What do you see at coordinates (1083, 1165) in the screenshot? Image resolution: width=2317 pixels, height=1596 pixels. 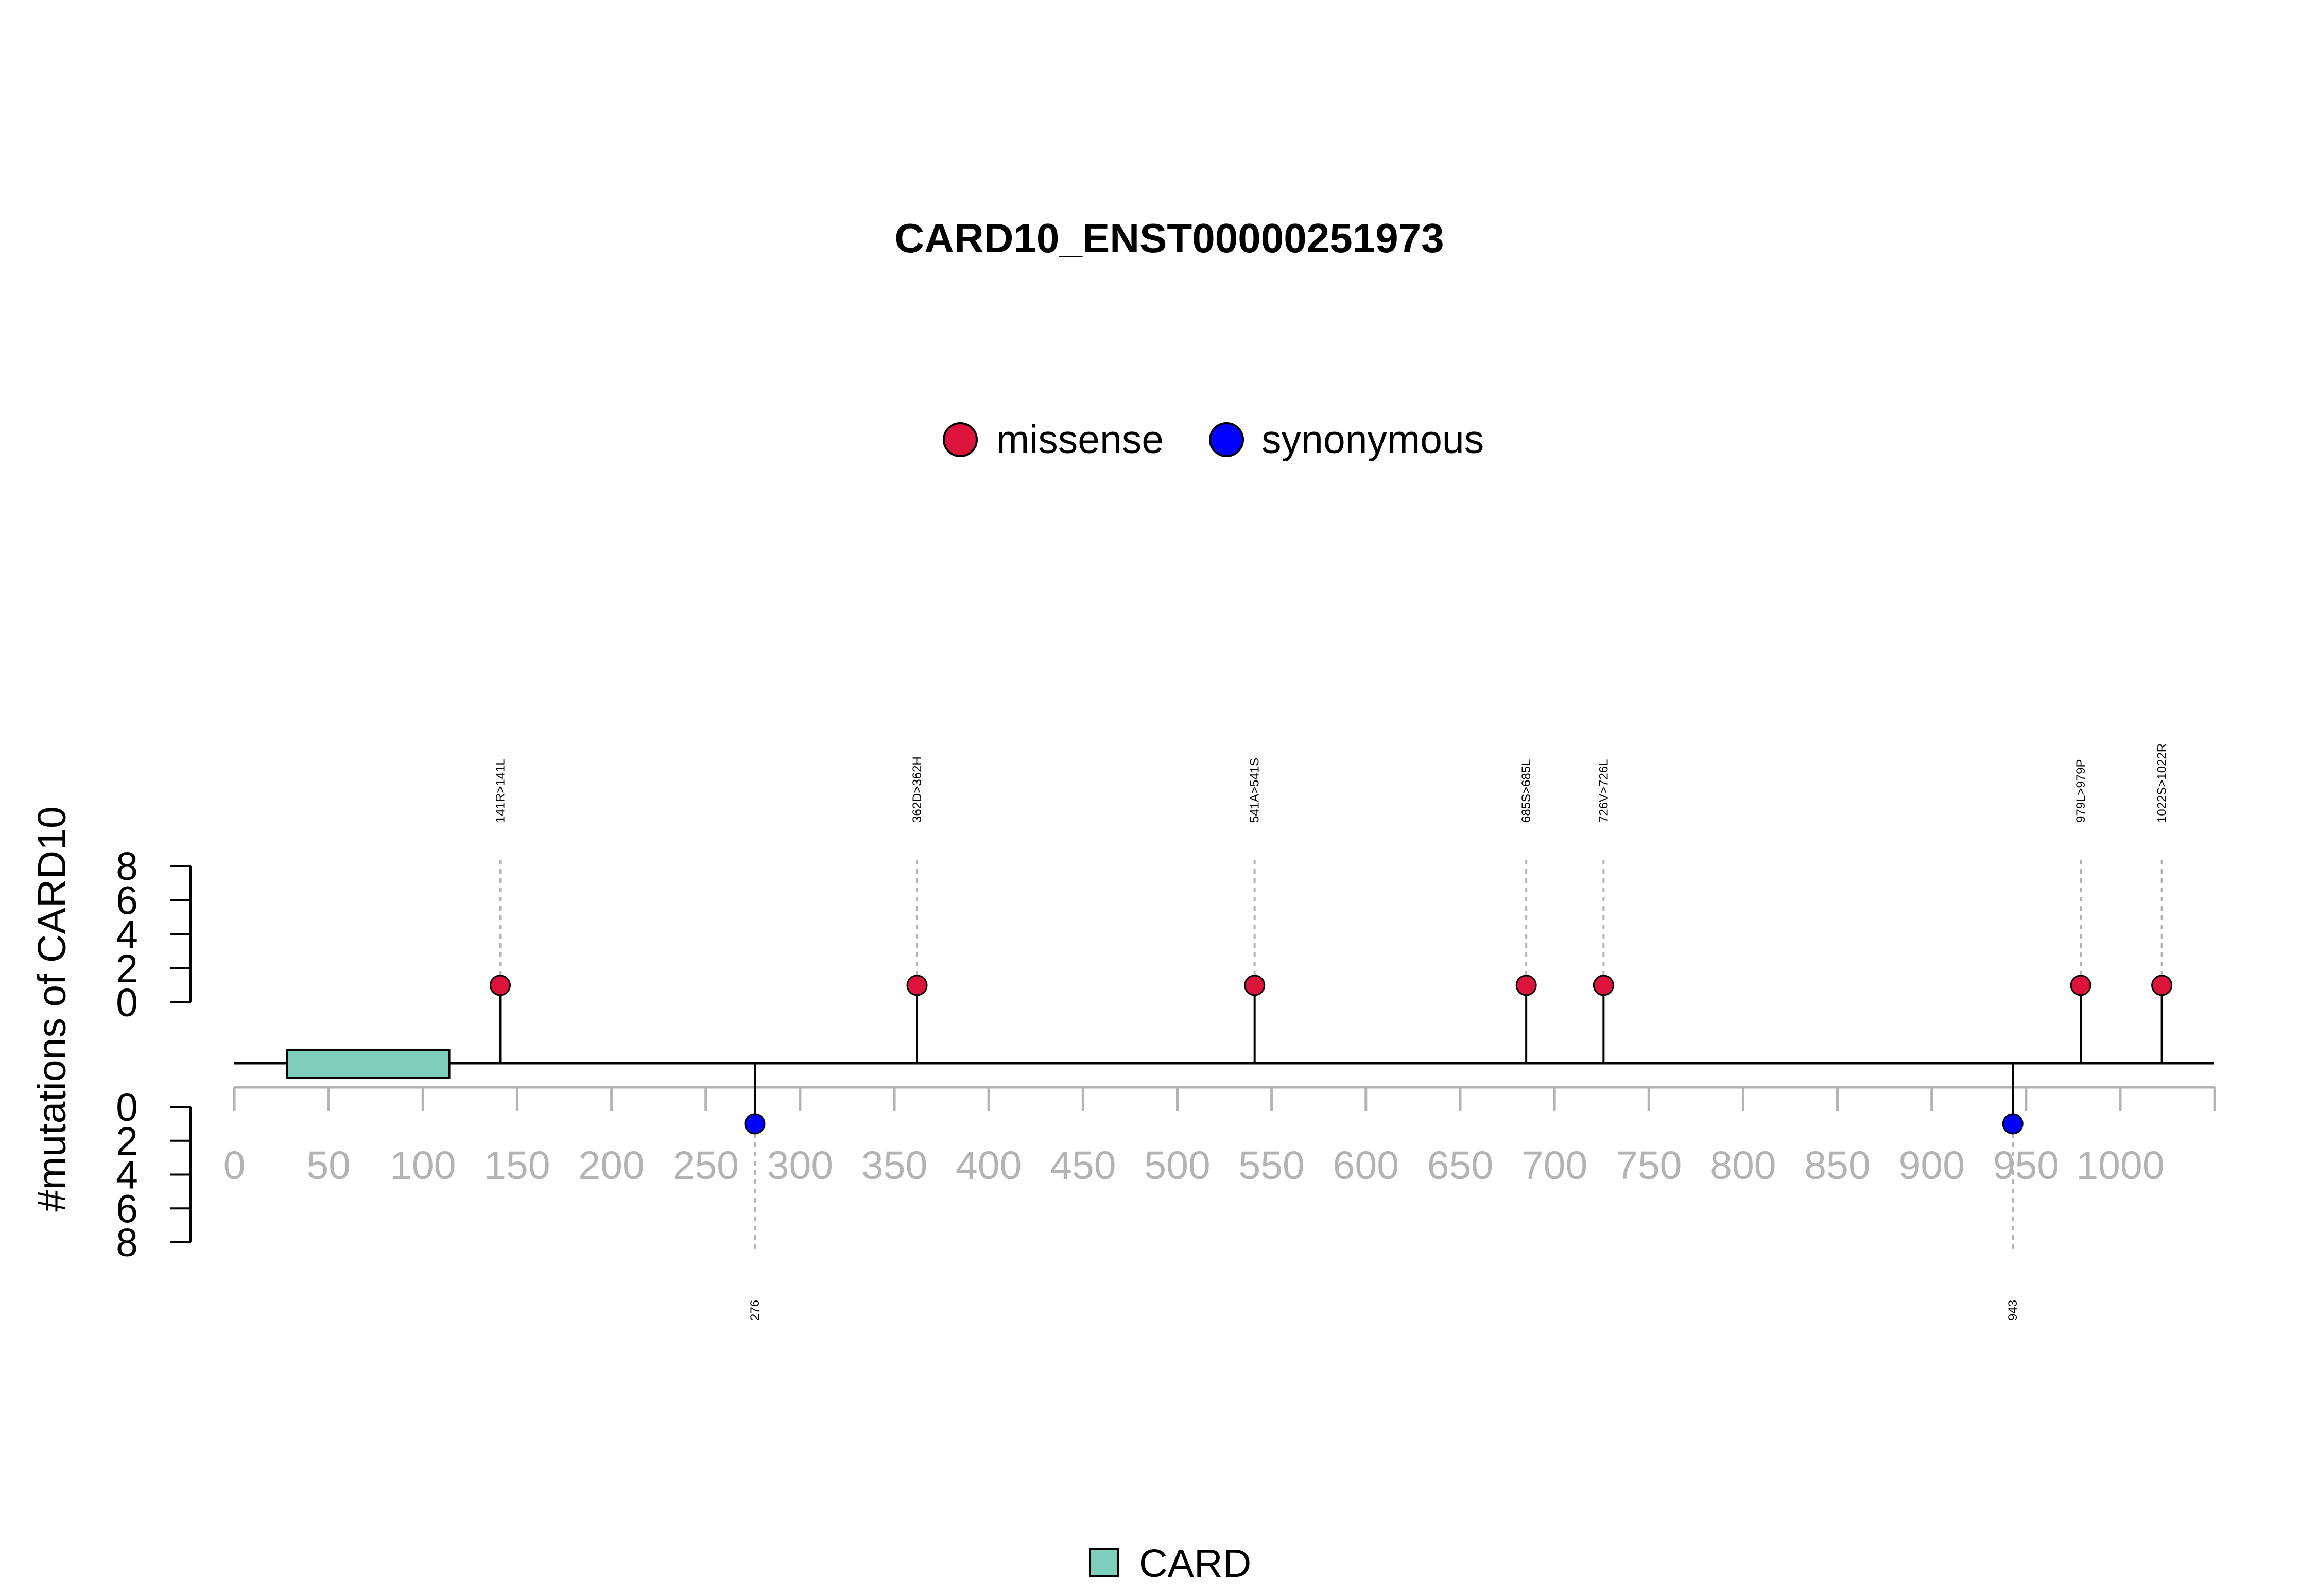 I see `x-tick-label: 450` at bounding box center [1083, 1165].